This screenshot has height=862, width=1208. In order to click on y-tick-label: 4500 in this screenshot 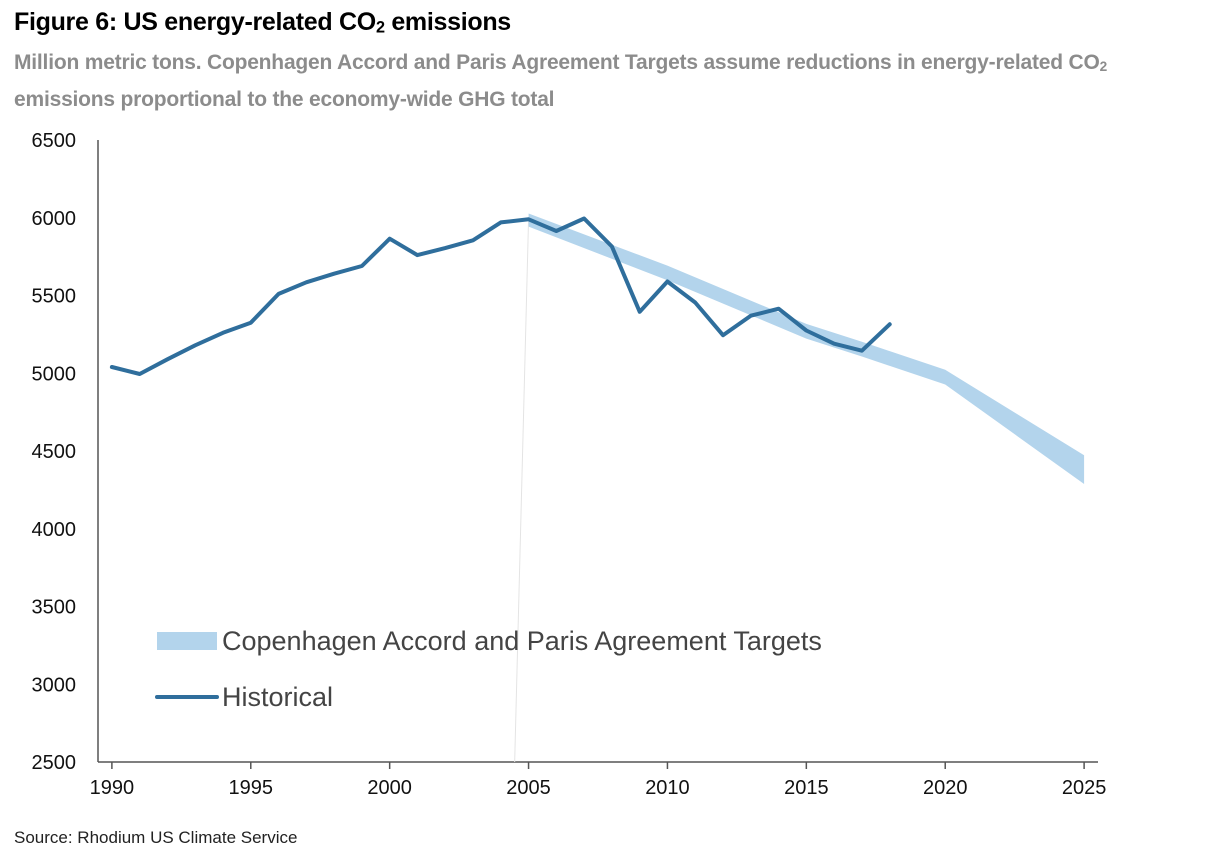, I will do `click(54, 452)`.